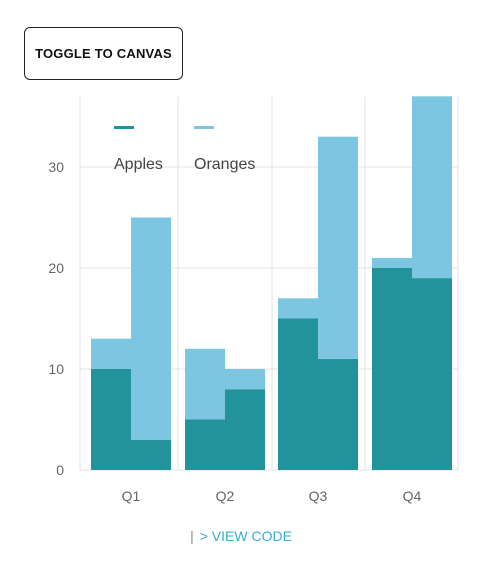 This screenshot has height=577, width=482. I want to click on y-tick-label: 10, so click(56, 369).